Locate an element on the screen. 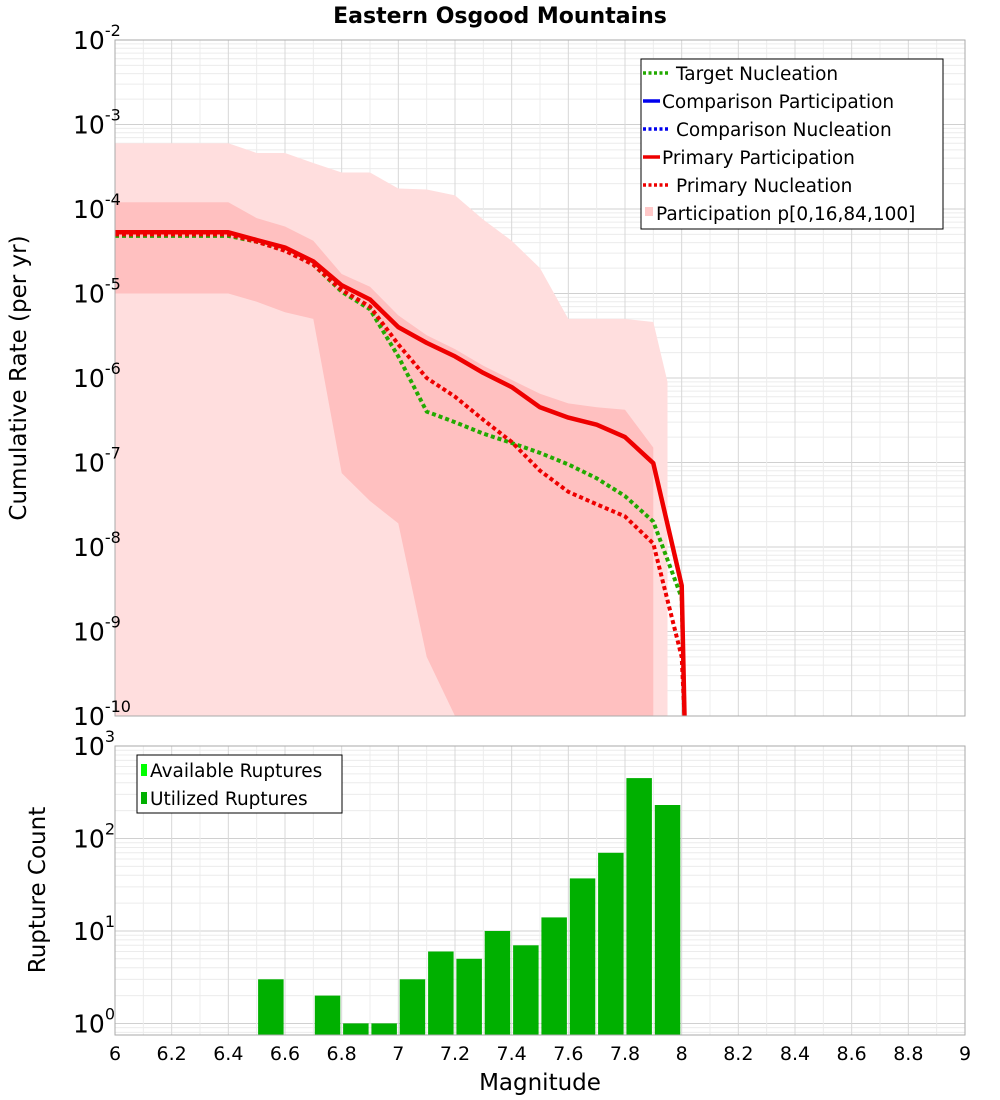  rate-plot-y-label: Cumulative Rate (per yr) is located at coordinates (19, 377).